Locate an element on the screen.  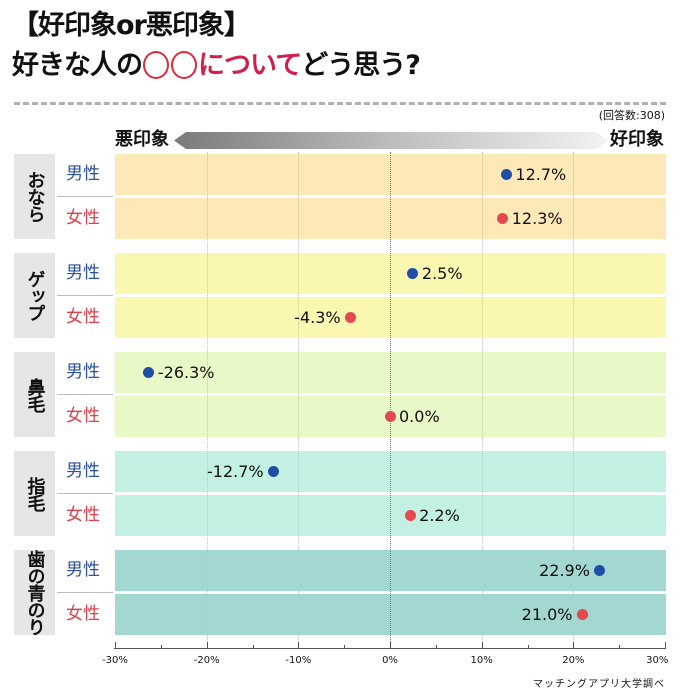
group-label: ゲップ is located at coordinates (35, 295).